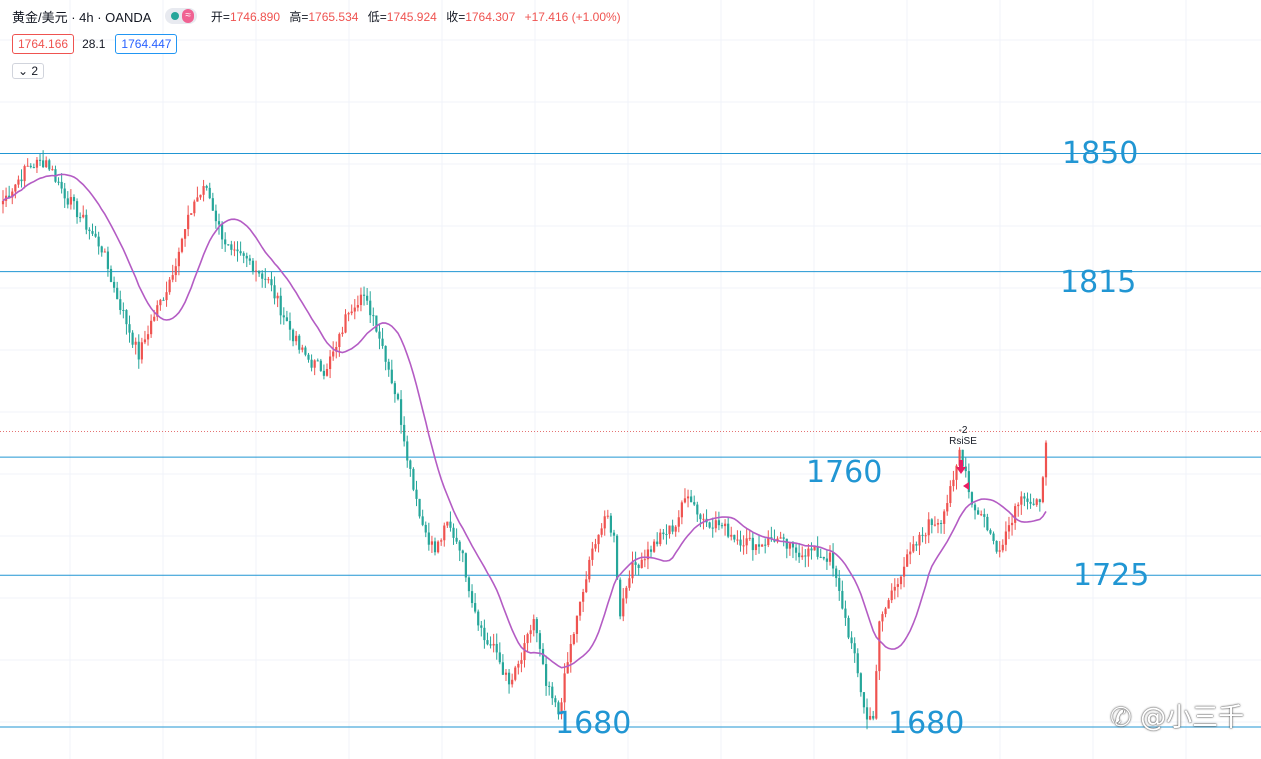  Describe the element at coordinates (188, 16) in the screenshot. I see `wave-icon: ≈` at that location.